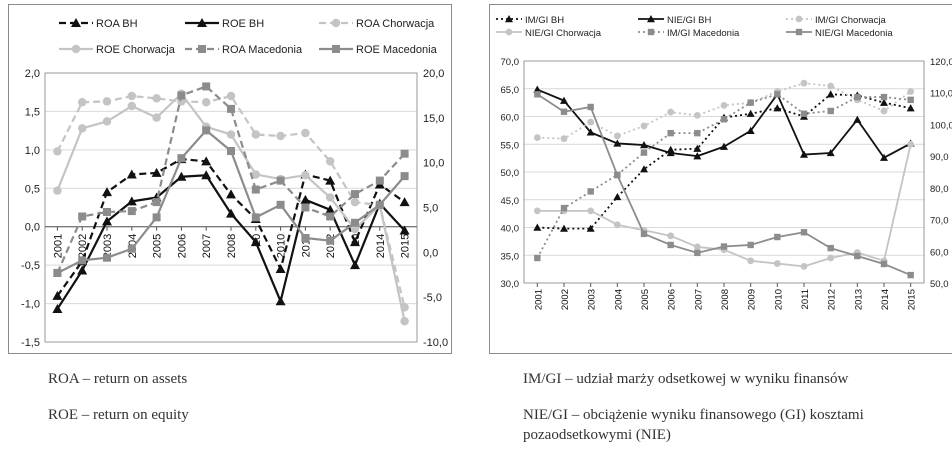 The height and width of the screenshot is (455, 952). Describe the element at coordinates (231, 241) in the screenshot. I see `series-roe-bh` at that location.